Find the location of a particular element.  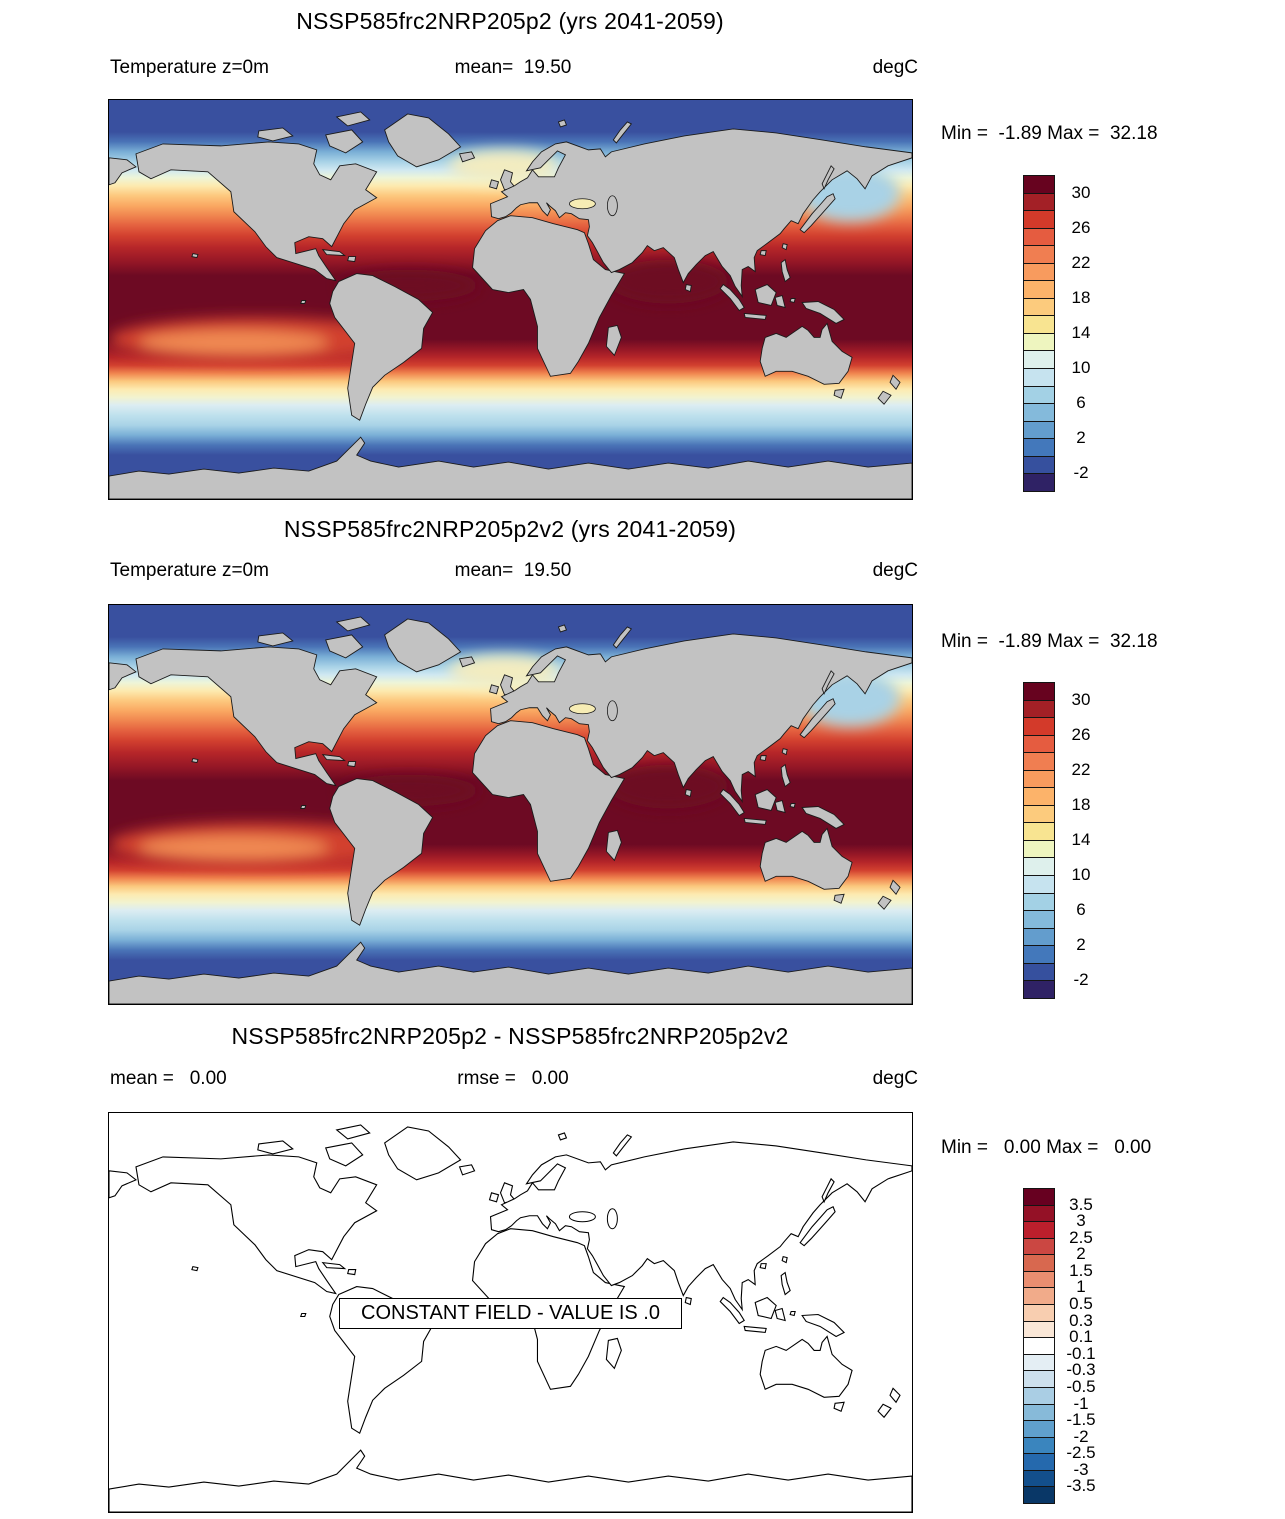

panel1-subtitle-row: Temperature z=0m mean= 19.50 degC is located at coordinates (513, 69).